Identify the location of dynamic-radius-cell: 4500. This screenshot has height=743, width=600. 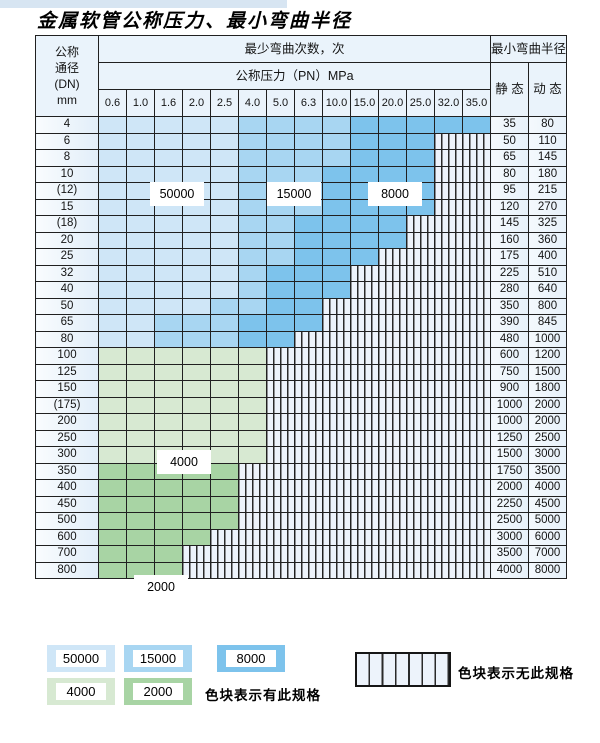
(547, 504).